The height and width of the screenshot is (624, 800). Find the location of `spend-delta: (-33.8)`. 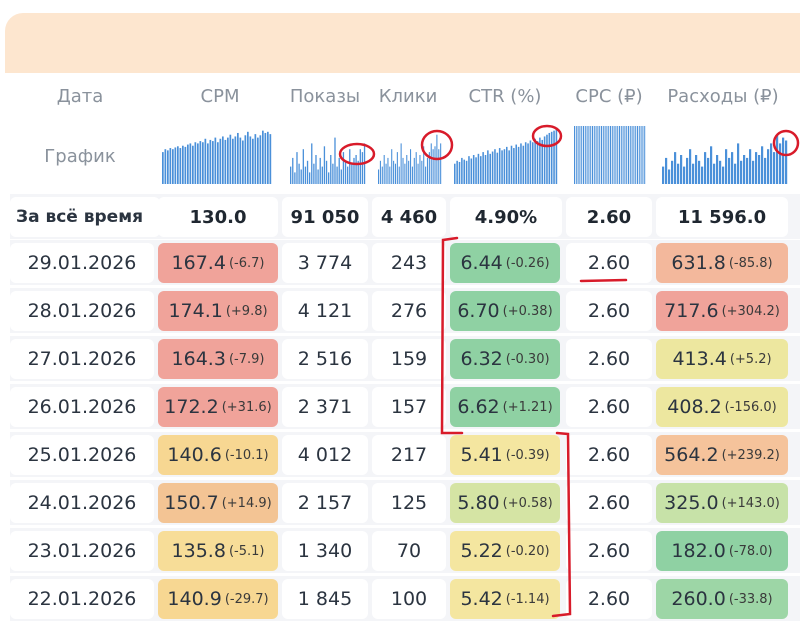

spend-delta: (-33.8) is located at coordinates (750, 599).